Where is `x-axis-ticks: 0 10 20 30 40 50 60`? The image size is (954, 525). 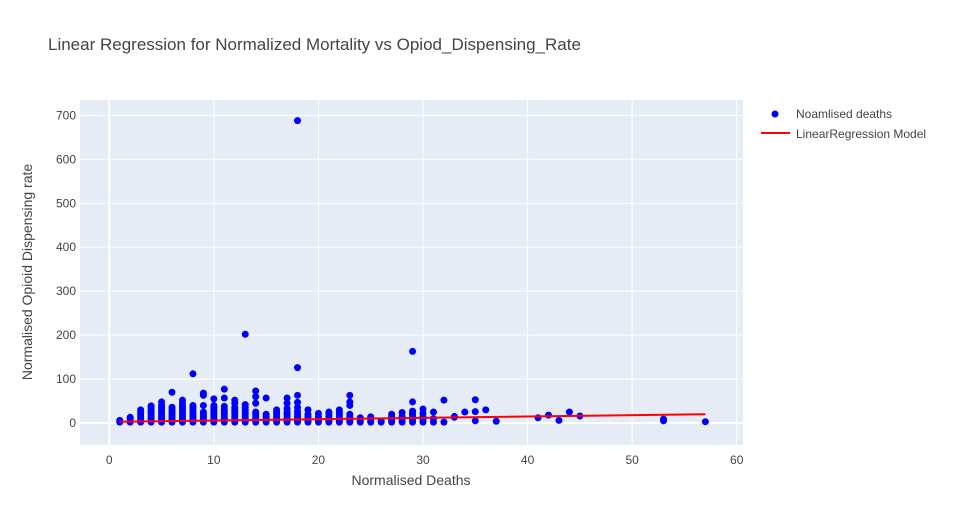
x-axis-ticks: 0 10 20 30 40 50 60 is located at coordinates (425, 460).